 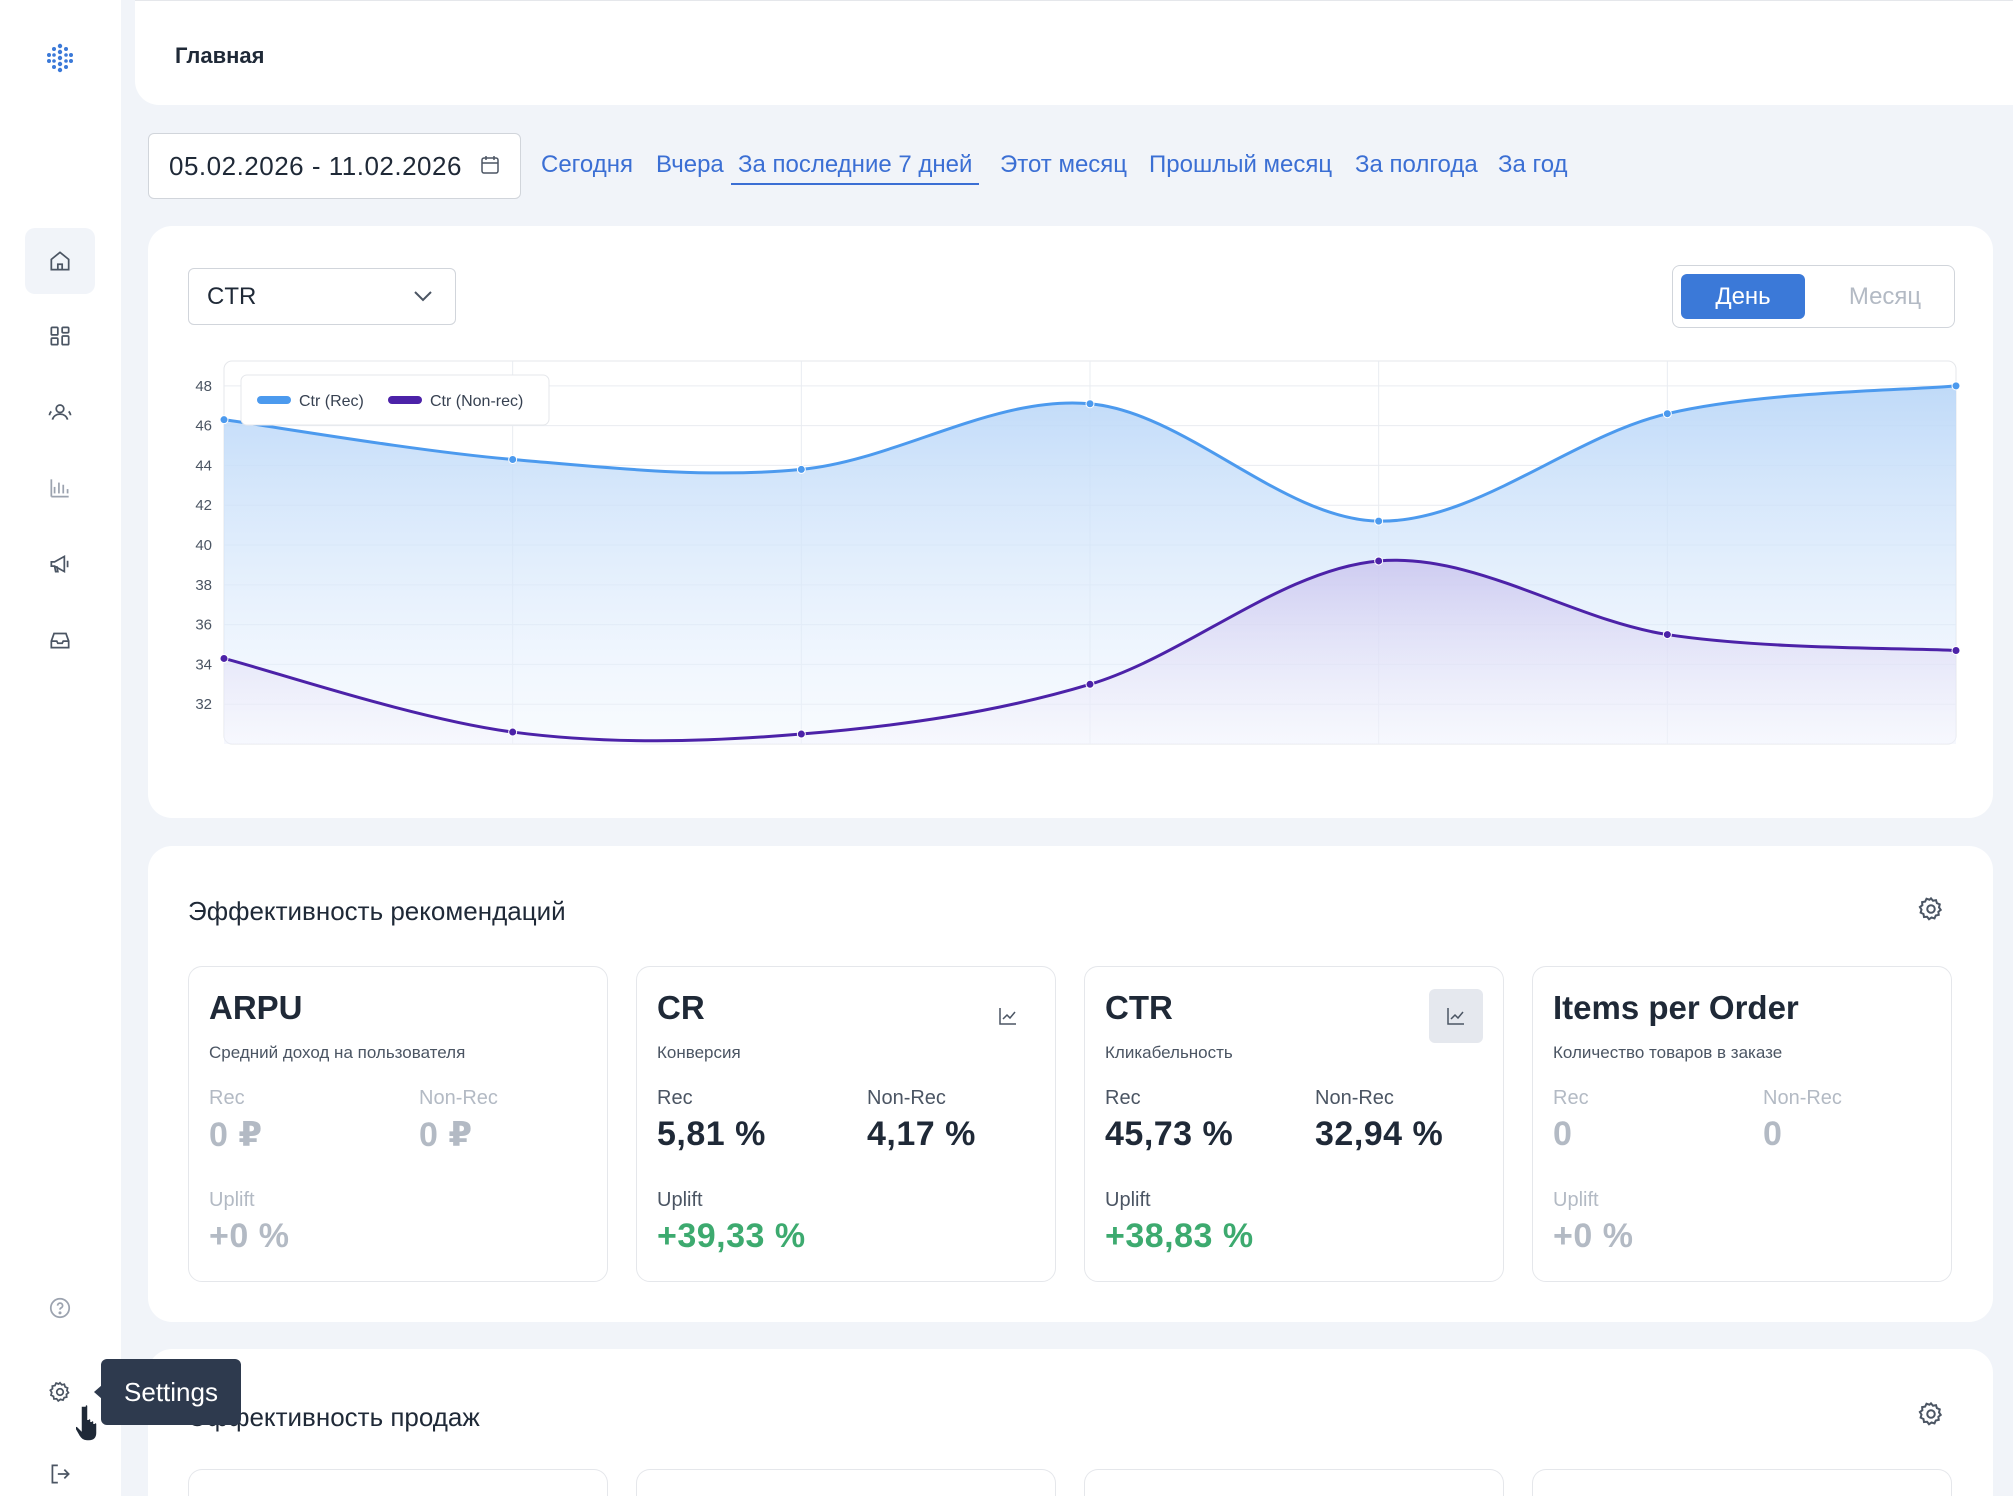 I want to click on megaphone-icon, so click(x=59, y=564).